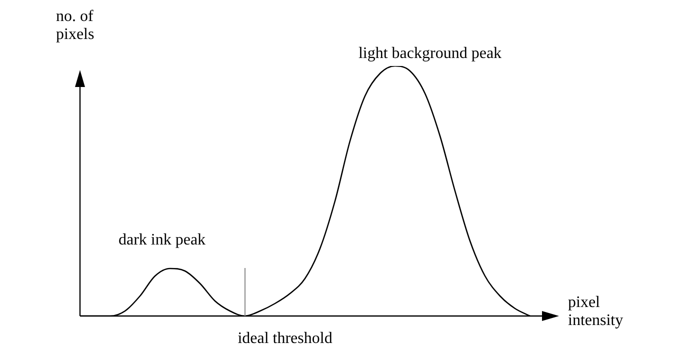 This screenshot has height=354, width=676. I want to click on y-axis-title: no. of pixels, so click(76, 26).